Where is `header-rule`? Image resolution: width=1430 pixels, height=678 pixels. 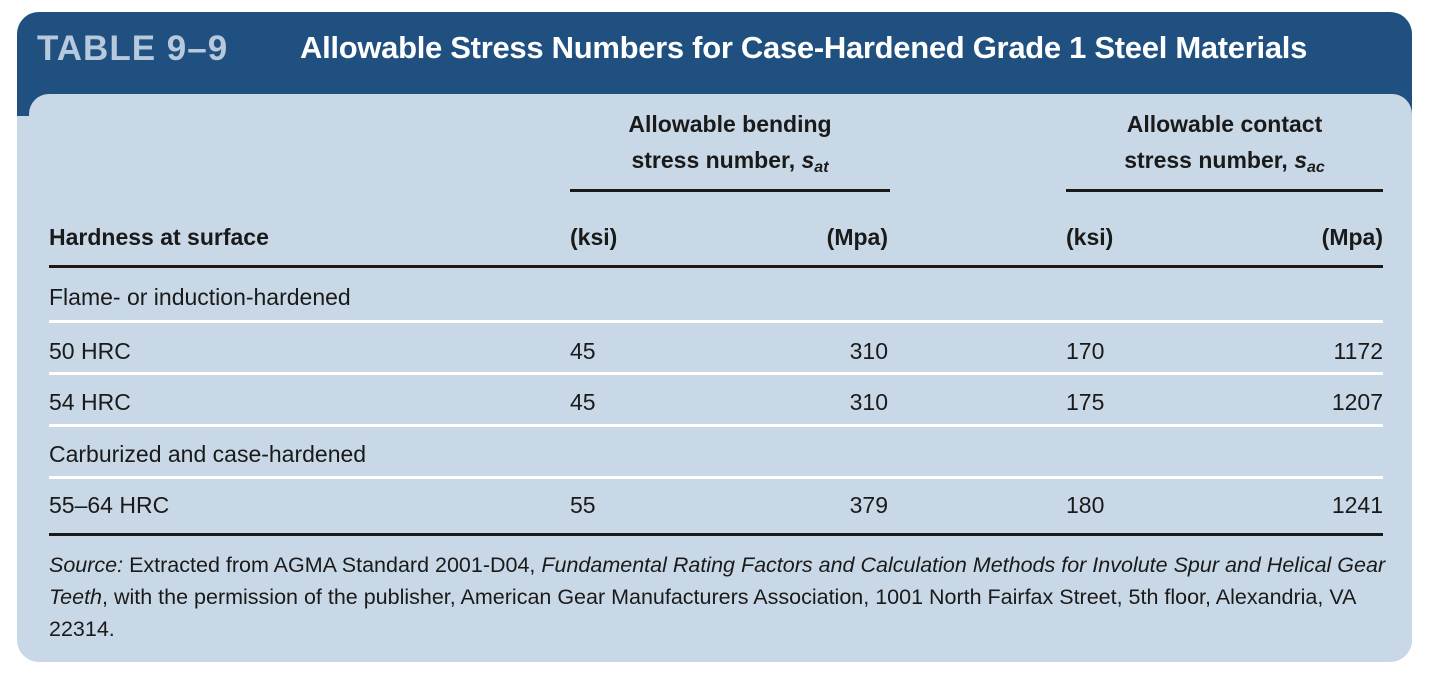
header-rule is located at coordinates (716, 266).